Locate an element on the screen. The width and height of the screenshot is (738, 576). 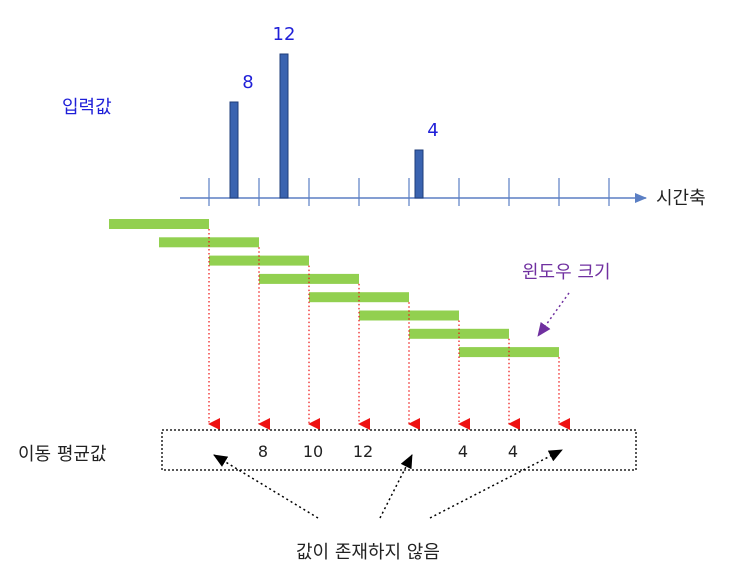
moving-average-value: 8 is located at coordinates (263, 451).